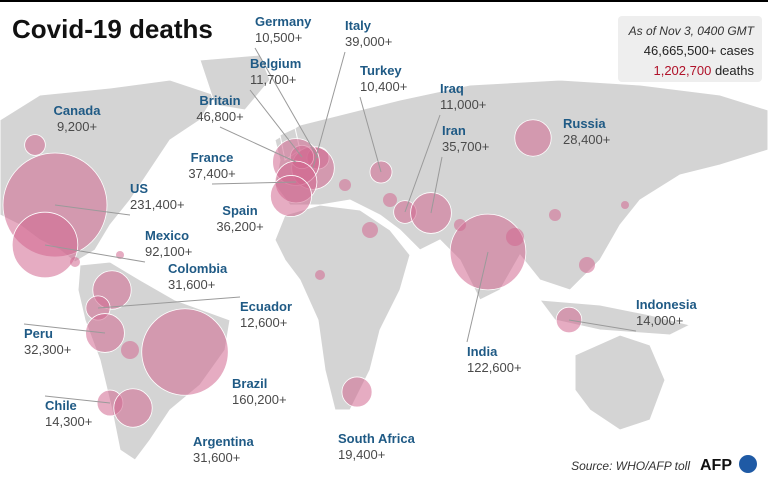 The image size is (768, 481). Describe the element at coordinates (494, 367) in the screenshot. I see `death-count: 122,600+` at that location.